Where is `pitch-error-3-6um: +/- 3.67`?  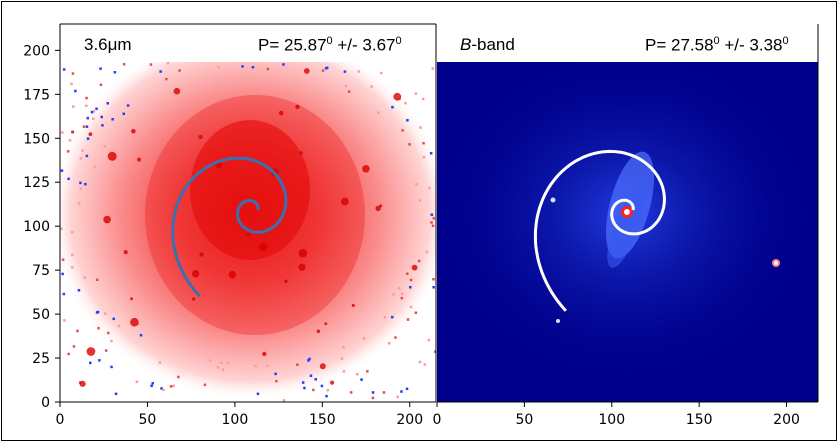 pitch-error-3-6um: +/- 3.67 is located at coordinates (364, 45).